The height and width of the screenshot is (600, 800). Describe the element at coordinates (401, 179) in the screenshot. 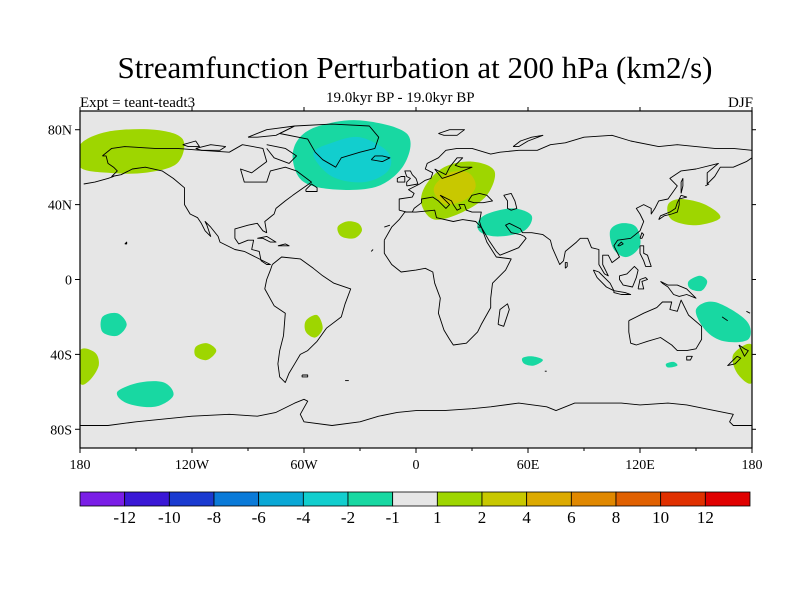

I see `coastline-ireland` at that location.